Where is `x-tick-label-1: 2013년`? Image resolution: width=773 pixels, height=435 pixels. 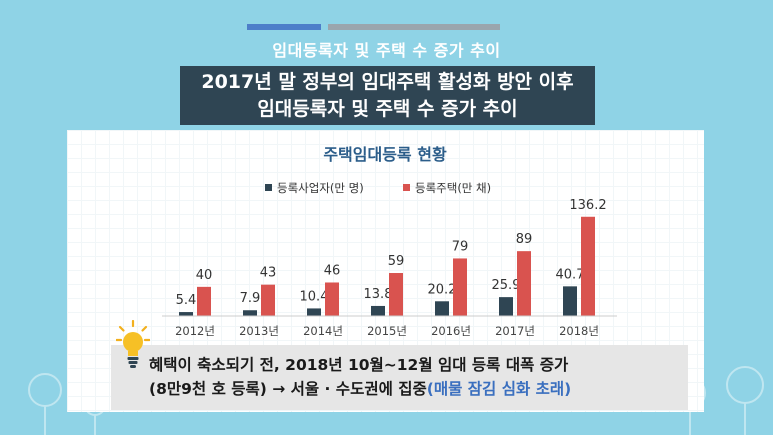
x-tick-label-1: 2013년 is located at coordinates (259, 331).